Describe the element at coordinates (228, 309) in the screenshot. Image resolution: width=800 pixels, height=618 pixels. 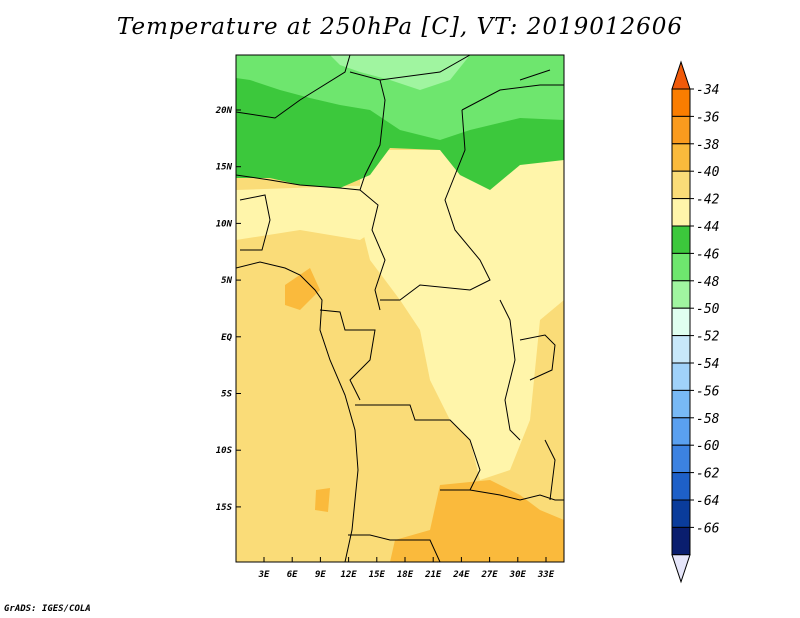
I see `latitude-axis: 20N 15N 10N 5N EQ 5S 10S 15S` at that location.